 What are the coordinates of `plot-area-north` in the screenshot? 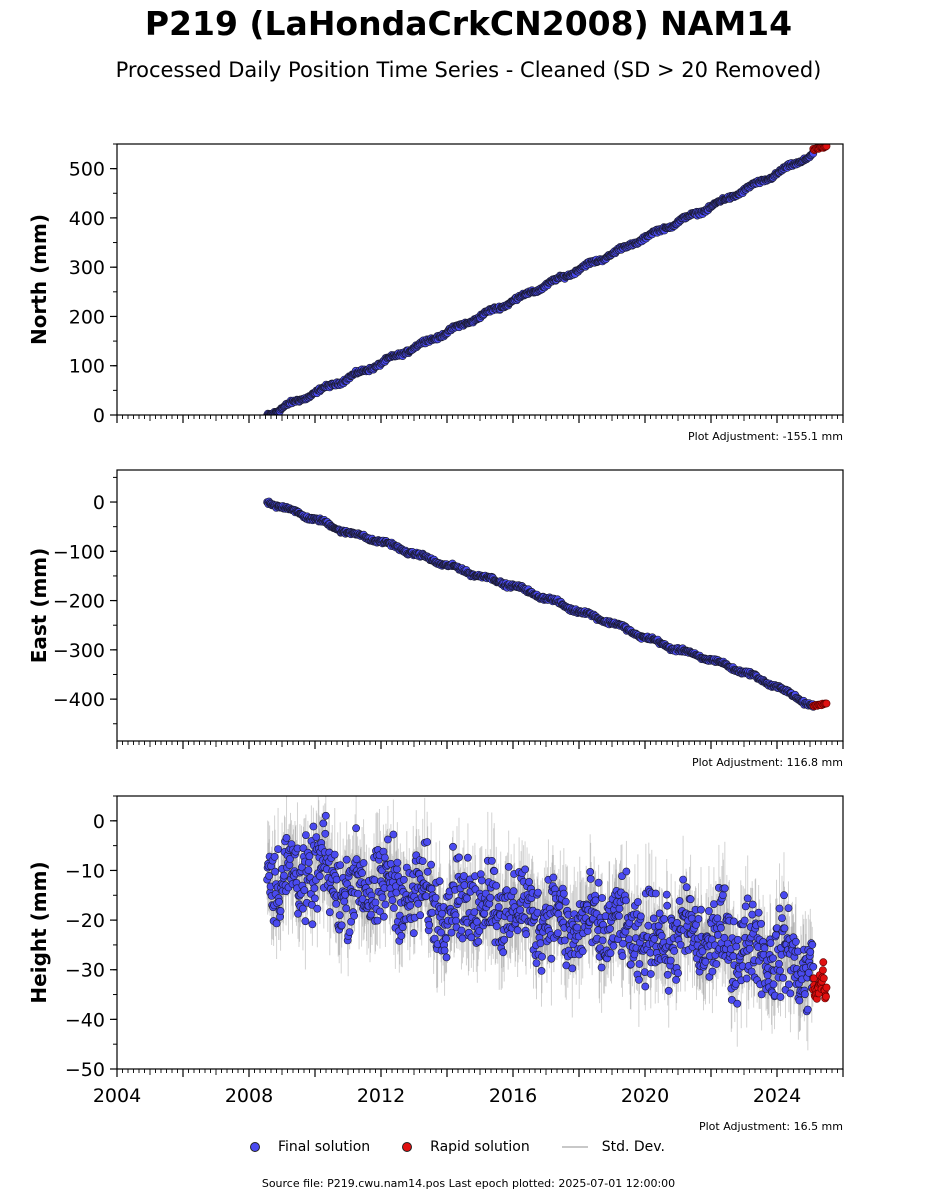 It's located at (547, 279).